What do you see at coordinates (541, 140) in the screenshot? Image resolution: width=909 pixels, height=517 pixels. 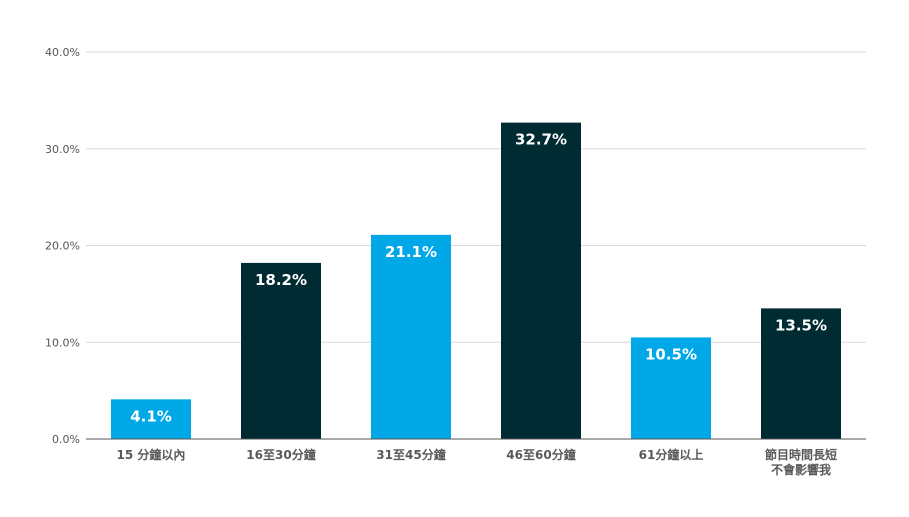 I see `bar-value-label: 32.7%` at bounding box center [541, 140].